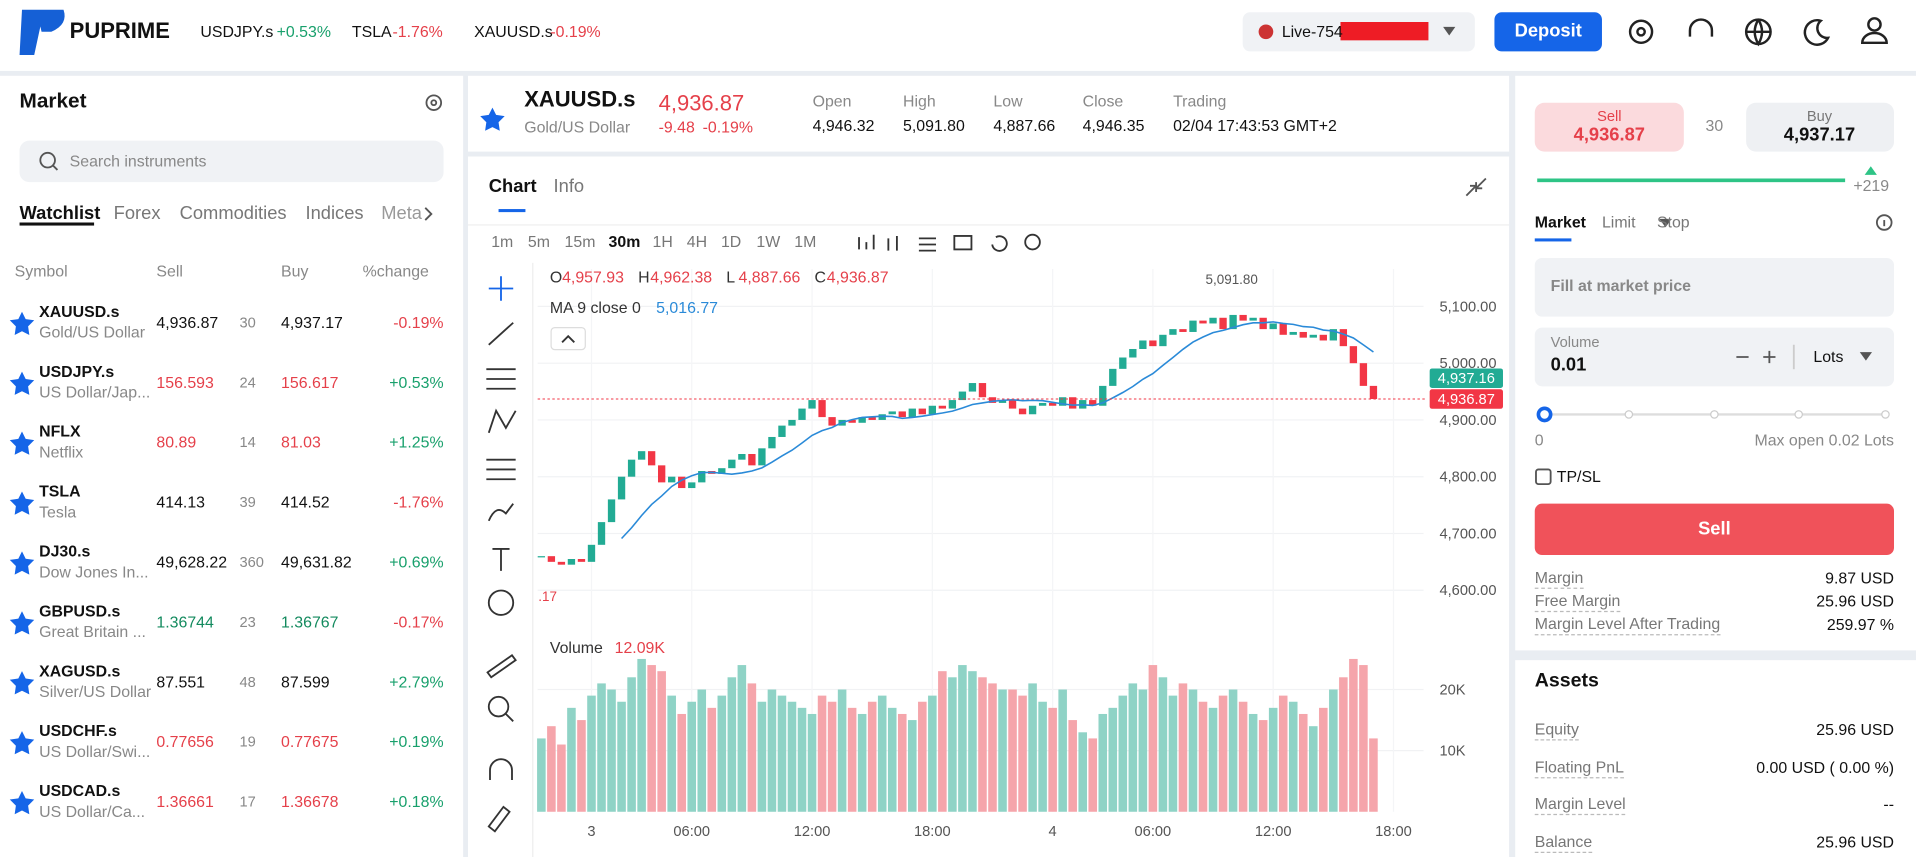 This screenshot has height=857, width=1916. Describe the element at coordinates (301, 442) in the screenshot. I see `row-buy: 81.03` at that location.